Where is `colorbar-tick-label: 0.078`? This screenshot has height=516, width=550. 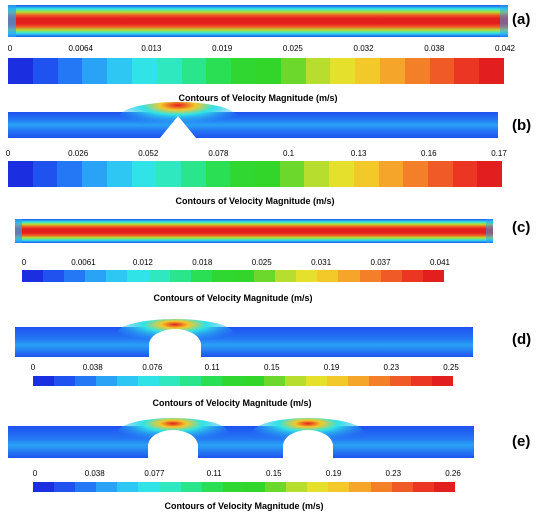
colorbar-tick-label: 0.078 is located at coordinates (218, 153).